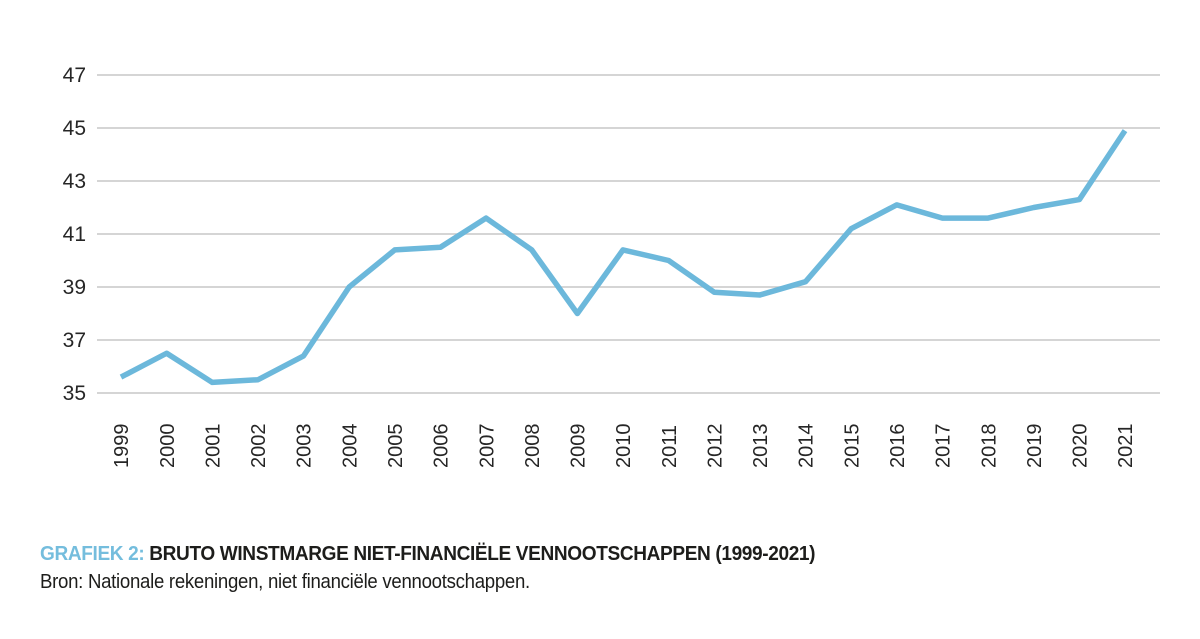 This screenshot has width=1200, height=639. Describe the element at coordinates (670, 446) in the screenshot. I see `x-tick-label: 2011` at that location.